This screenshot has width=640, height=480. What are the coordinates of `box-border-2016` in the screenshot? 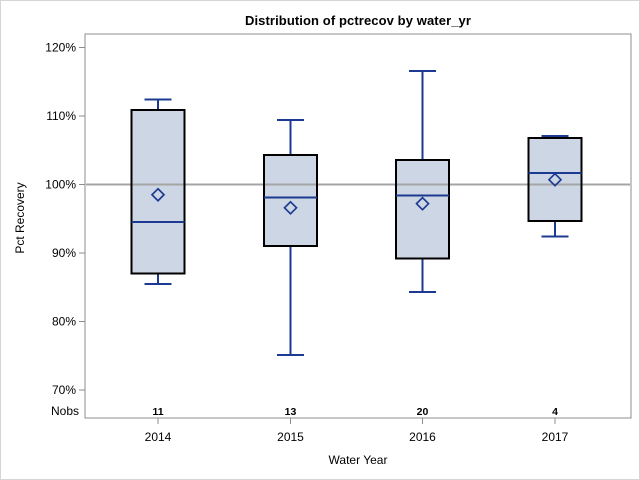 It's located at (422, 209).